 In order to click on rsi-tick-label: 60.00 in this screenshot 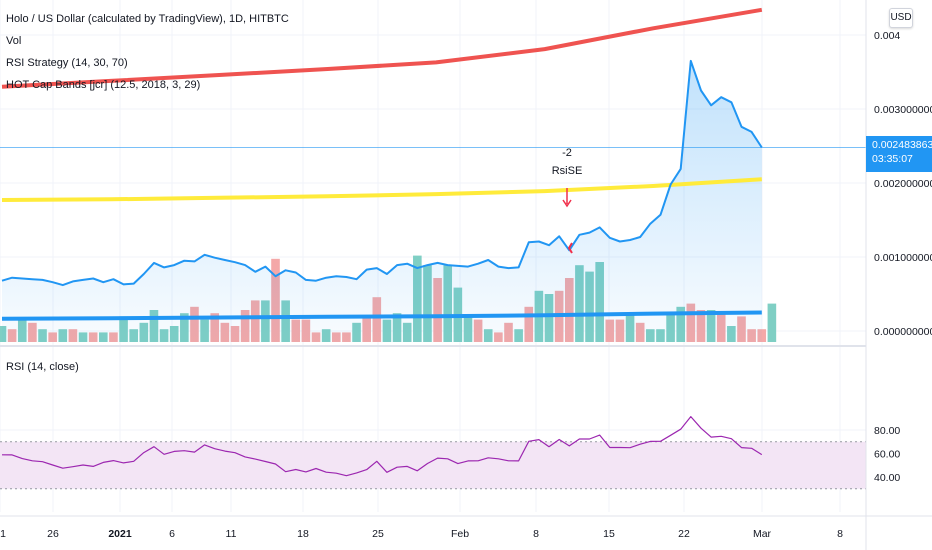, I will do `click(887, 455)`.